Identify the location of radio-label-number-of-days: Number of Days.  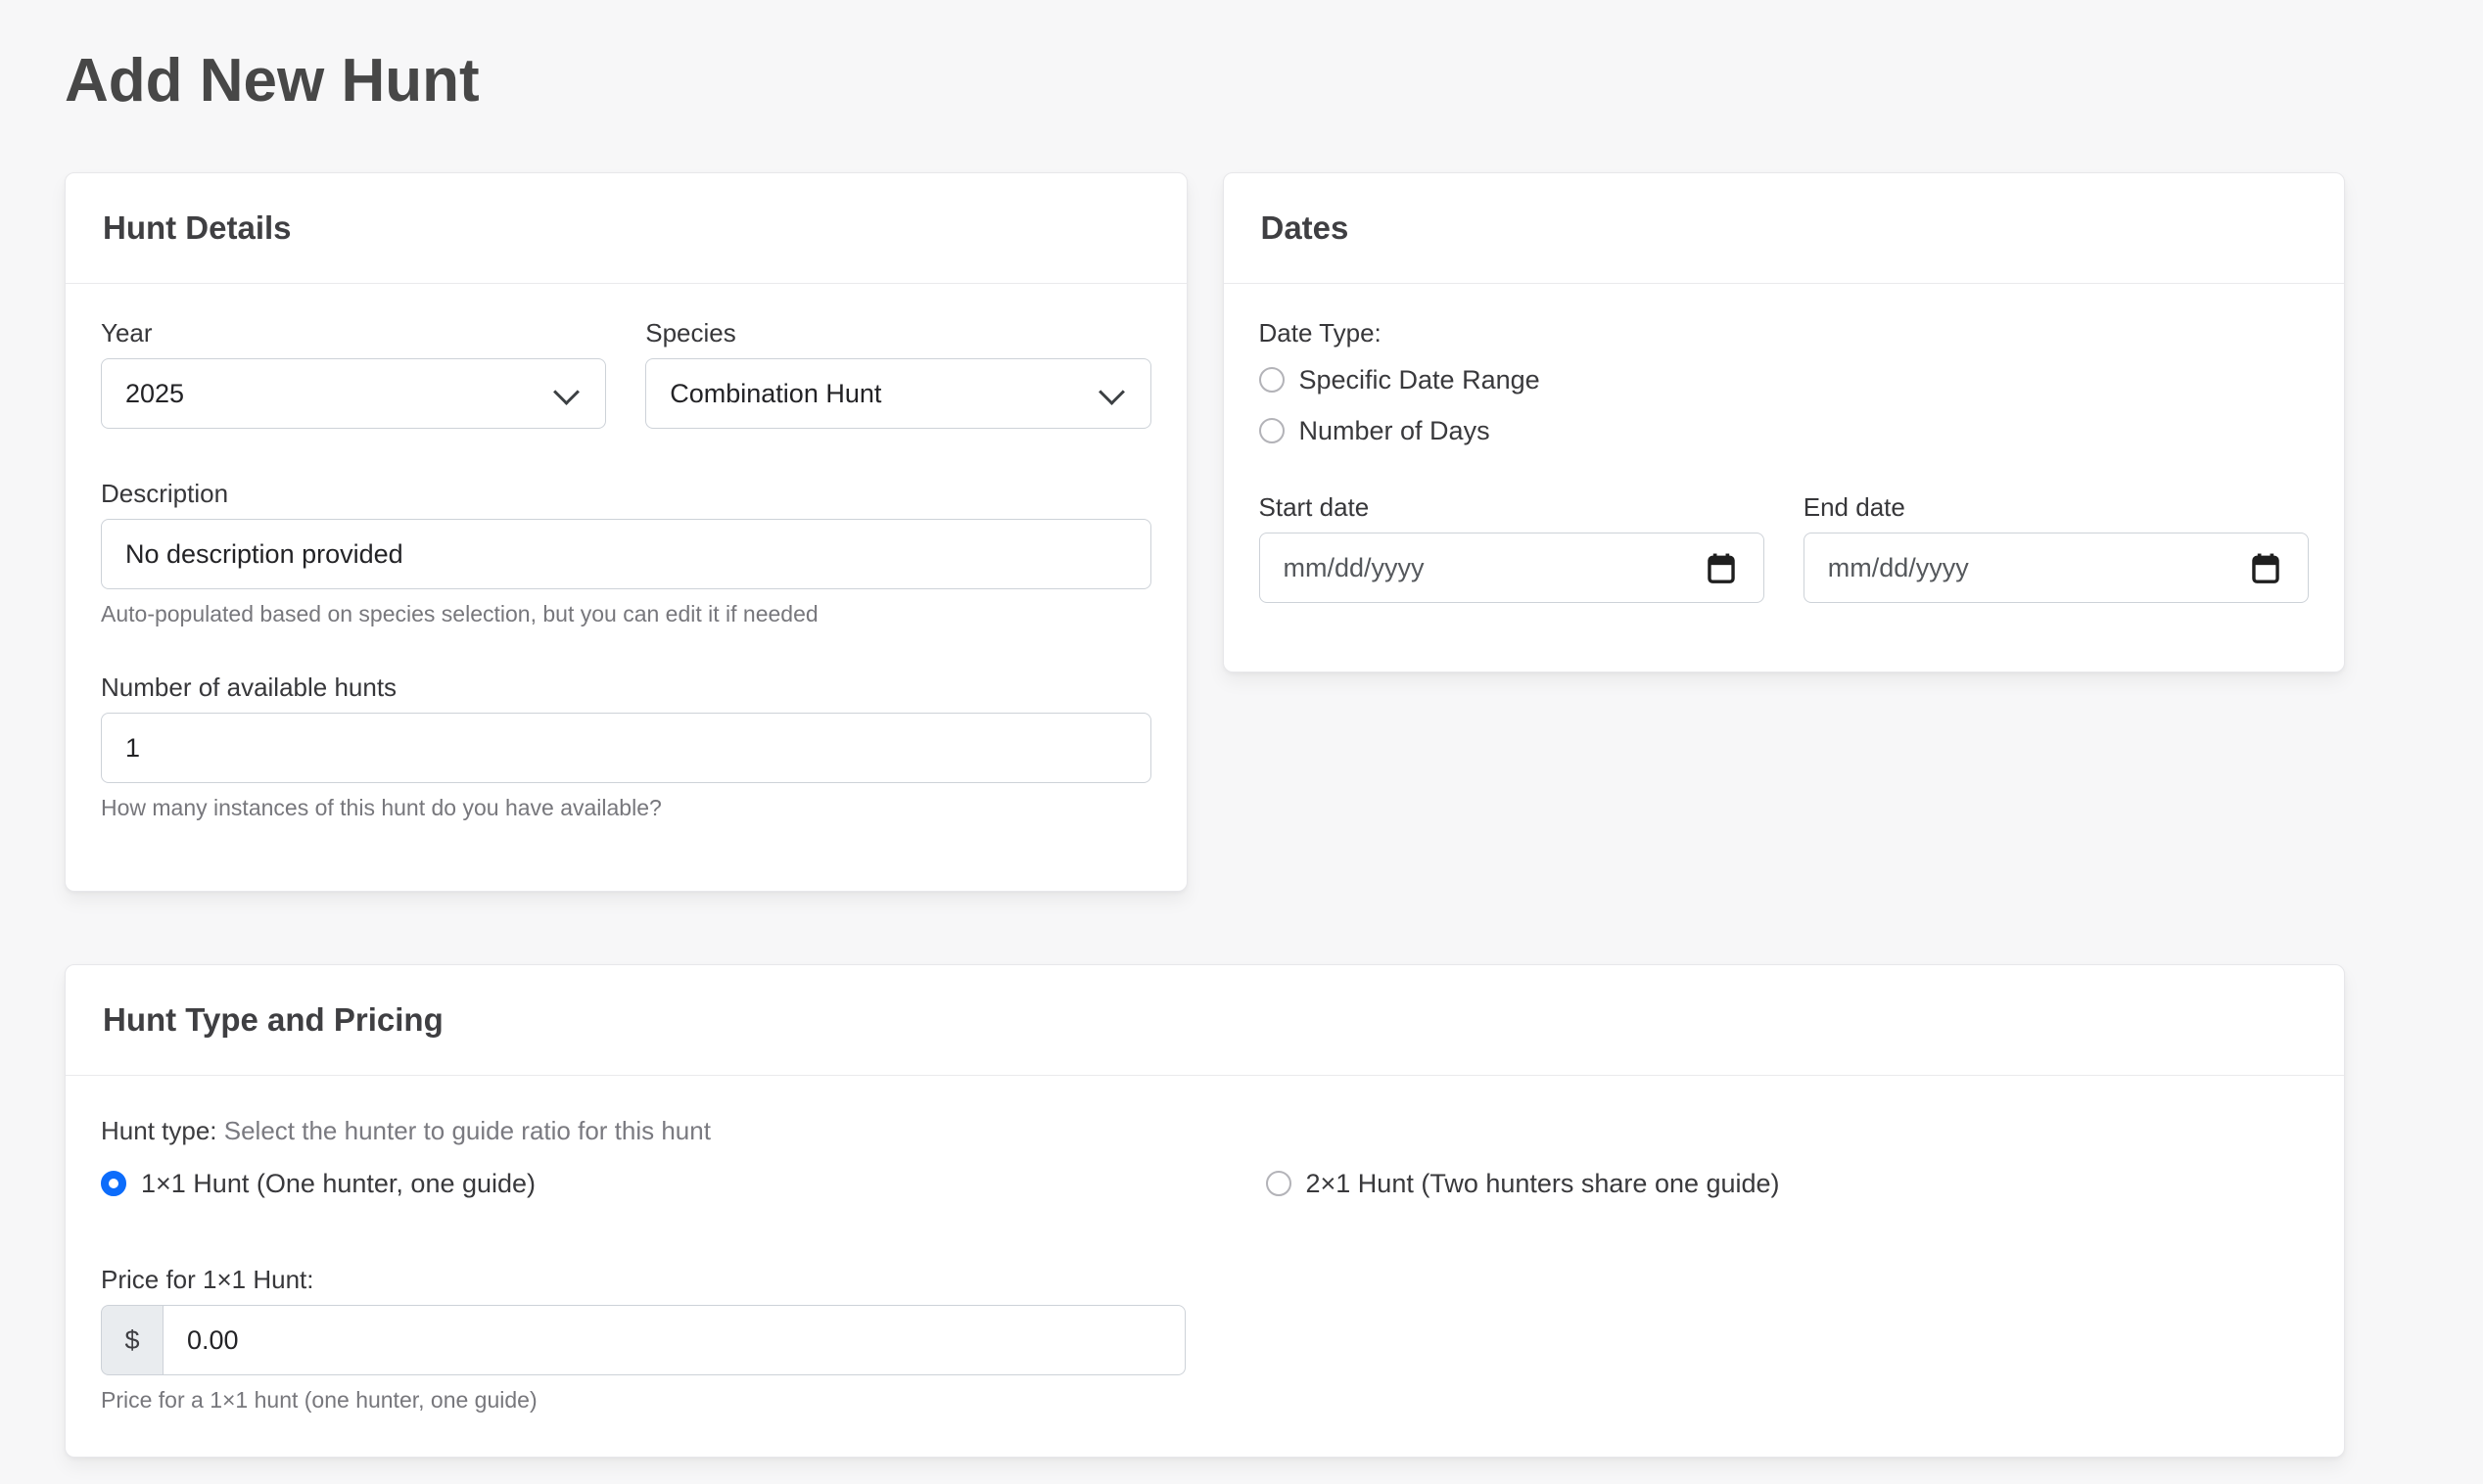
(1394, 430).